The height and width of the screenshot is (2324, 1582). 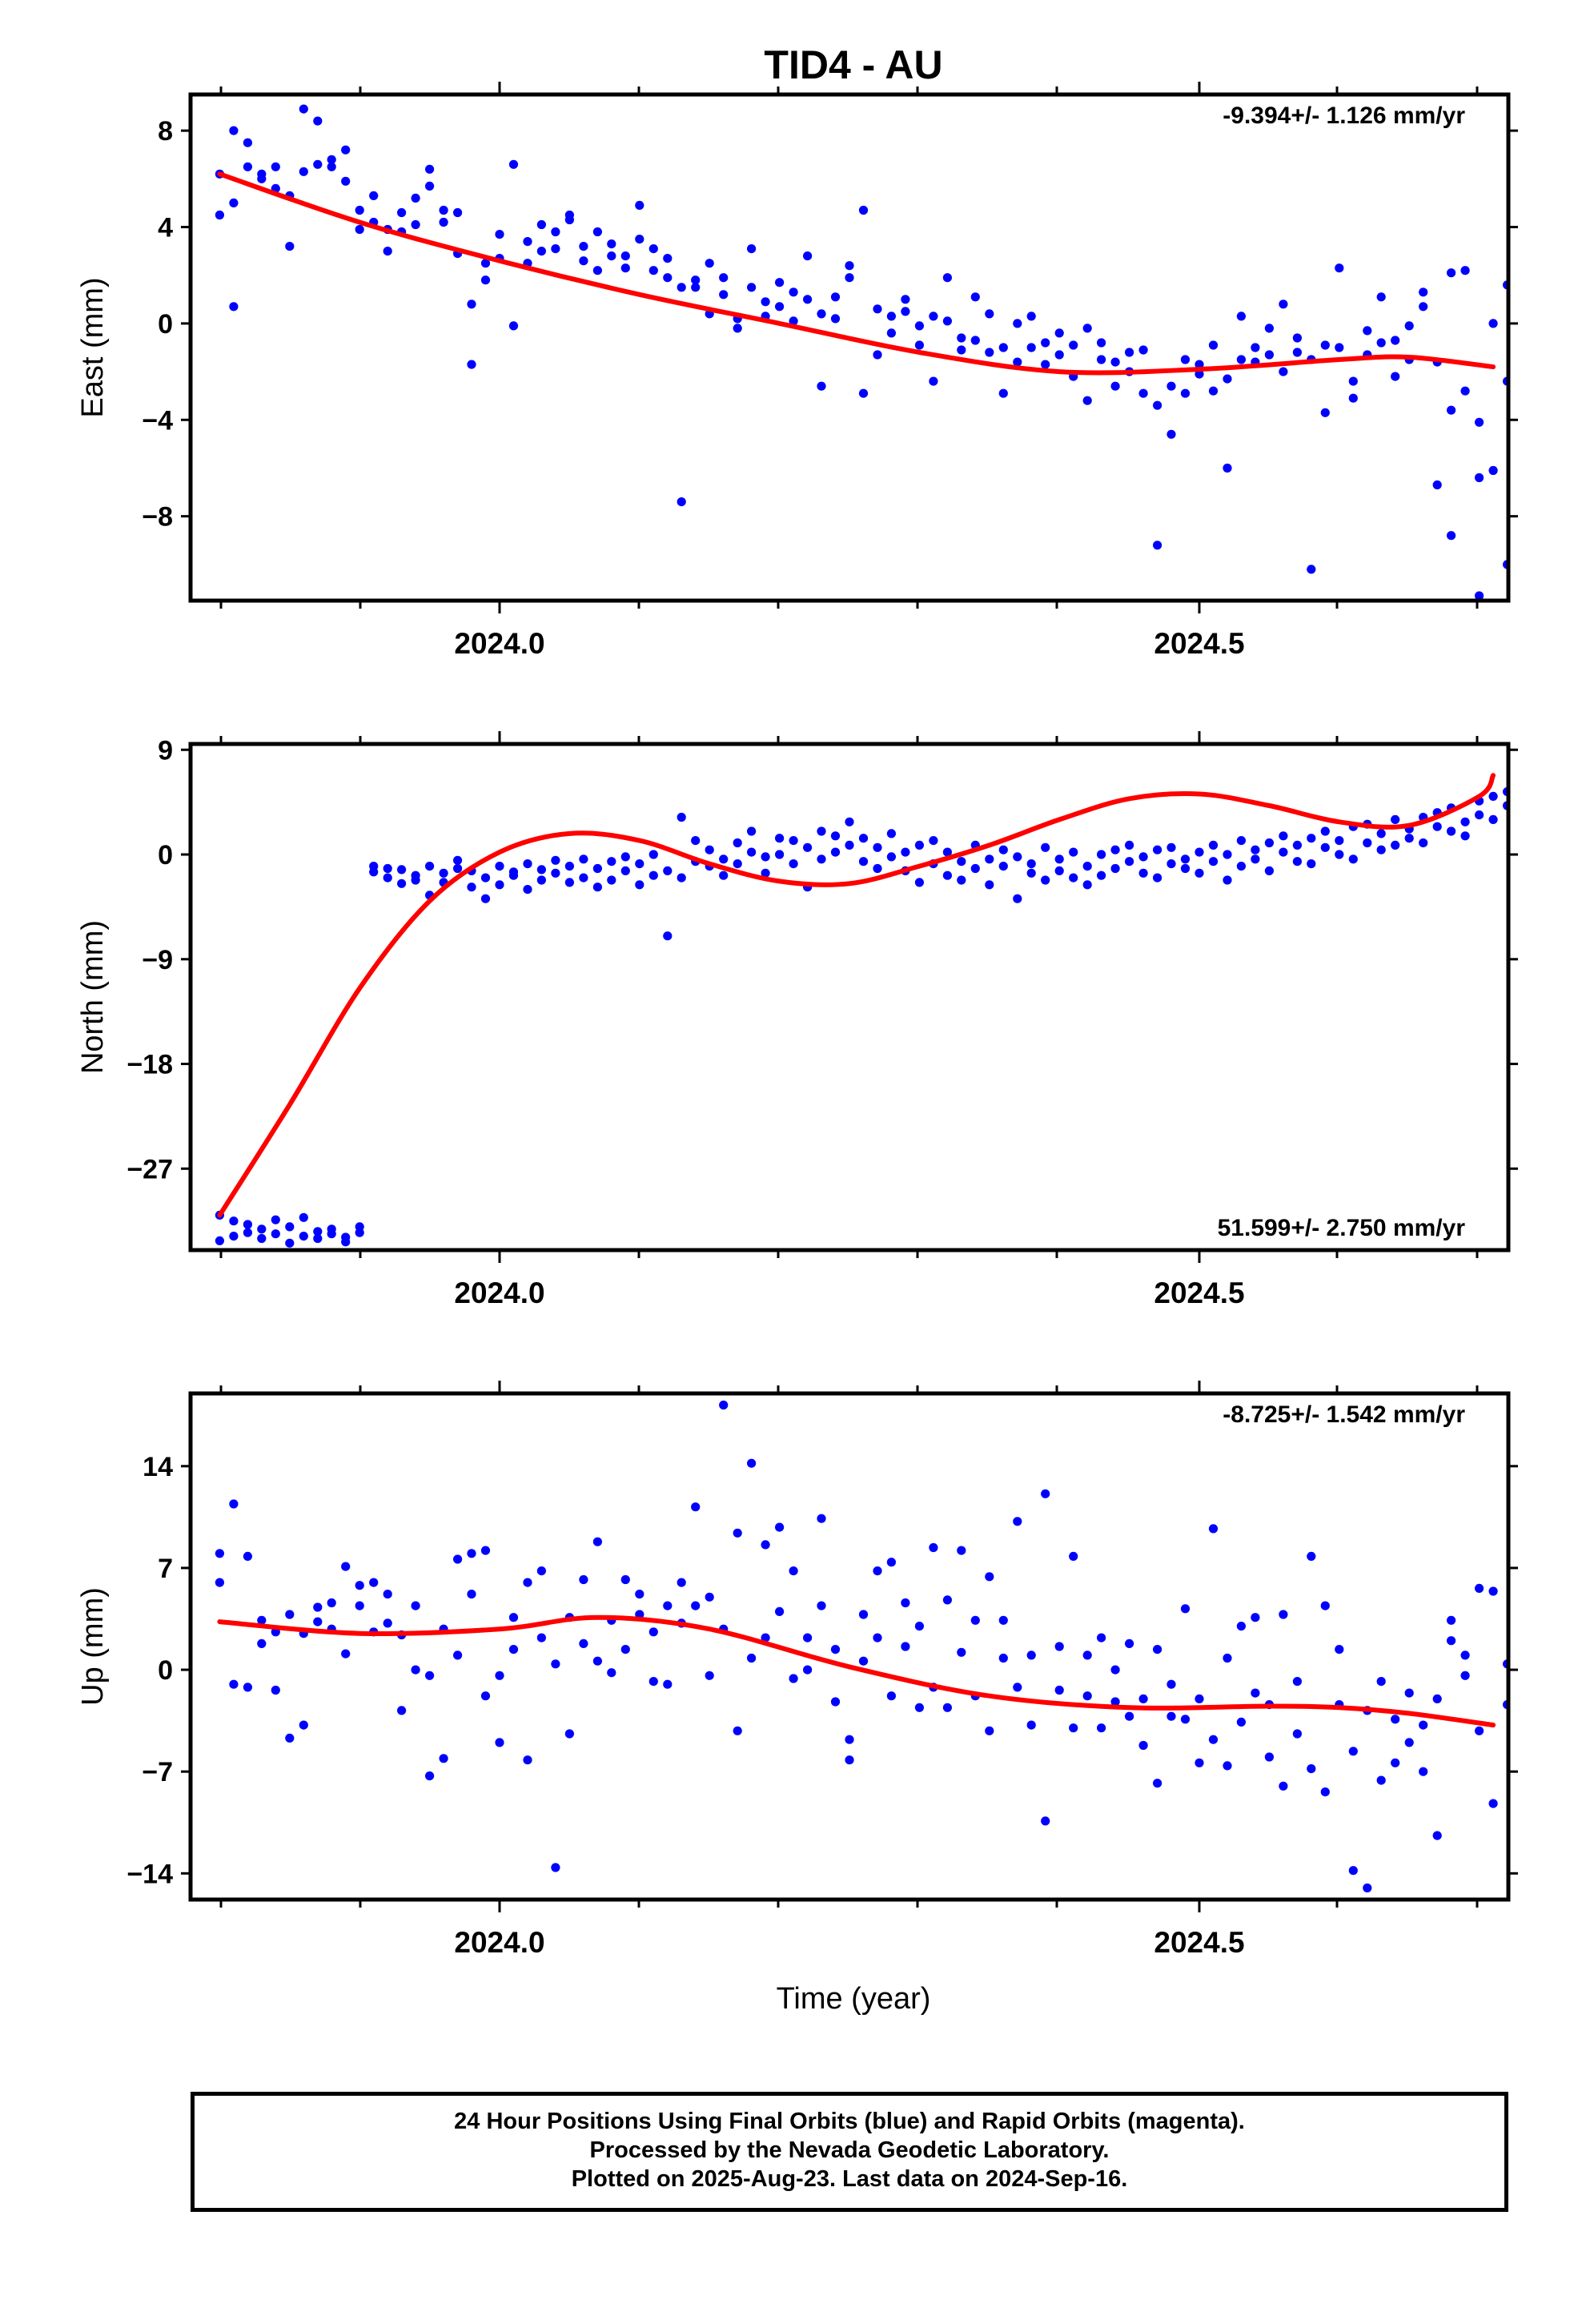 I want to click on y-tick-label: 0, so click(x=165, y=1670).